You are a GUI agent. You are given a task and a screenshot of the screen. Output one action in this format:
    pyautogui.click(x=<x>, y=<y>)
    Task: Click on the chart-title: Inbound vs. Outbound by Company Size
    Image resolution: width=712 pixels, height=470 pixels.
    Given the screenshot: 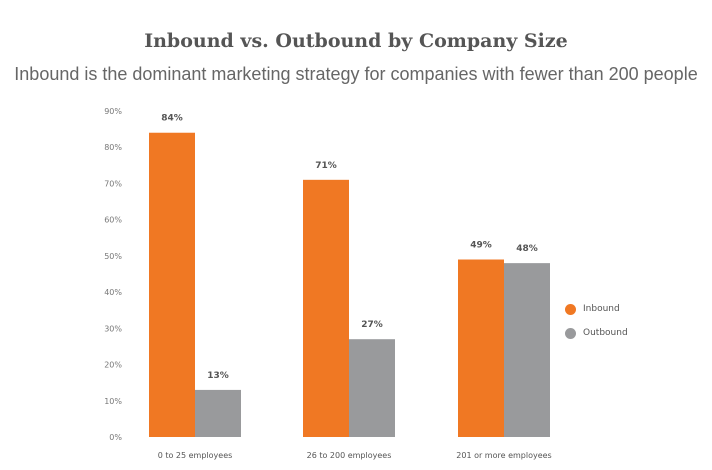 What is the action you would take?
    pyautogui.click(x=356, y=41)
    